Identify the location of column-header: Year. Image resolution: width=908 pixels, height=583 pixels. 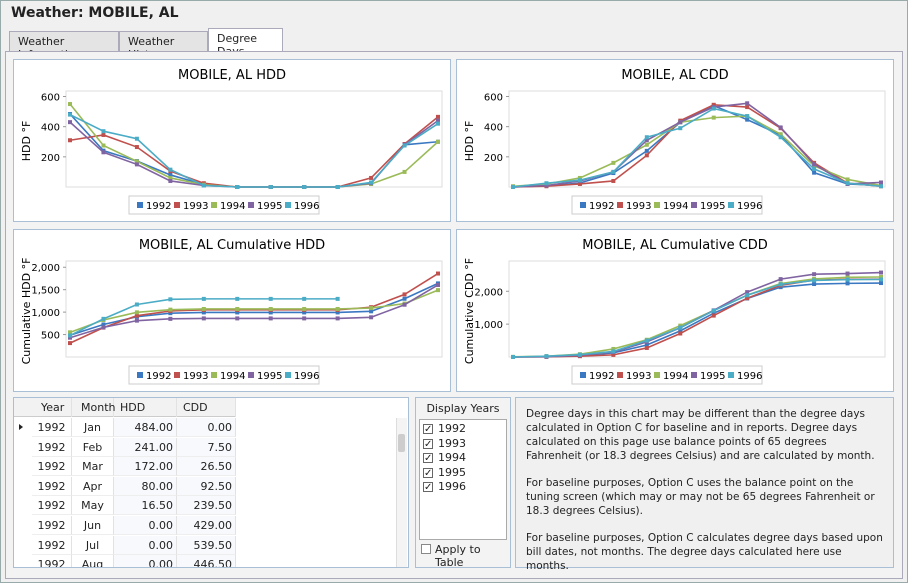
(52, 407).